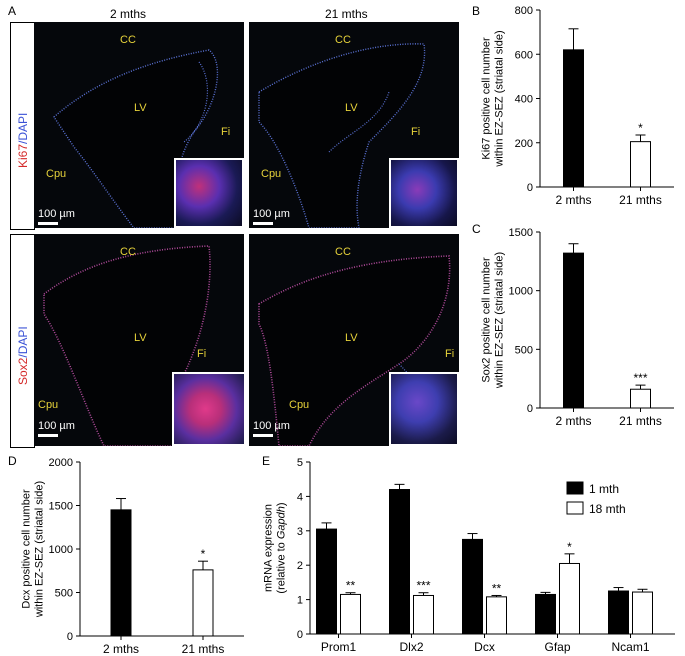 This screenshot has width=685, height=656. Describe the element at coordinates (350, 614) in the screenshot. I see `bar-Prom1-18-mth` at that location.